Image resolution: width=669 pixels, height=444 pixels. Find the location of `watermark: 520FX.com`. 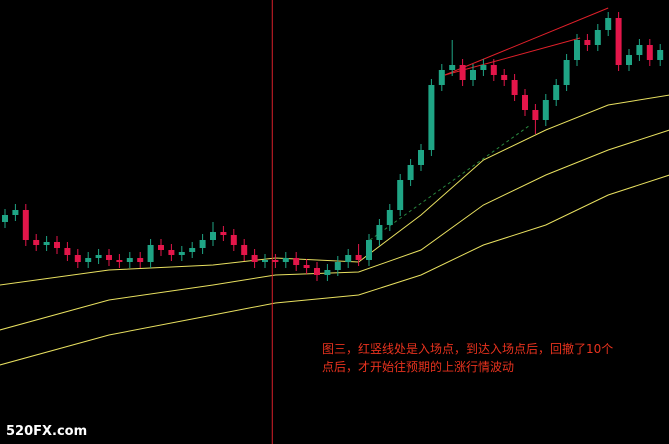

watermark: 520FX.com is located at coordinates (47, 431).